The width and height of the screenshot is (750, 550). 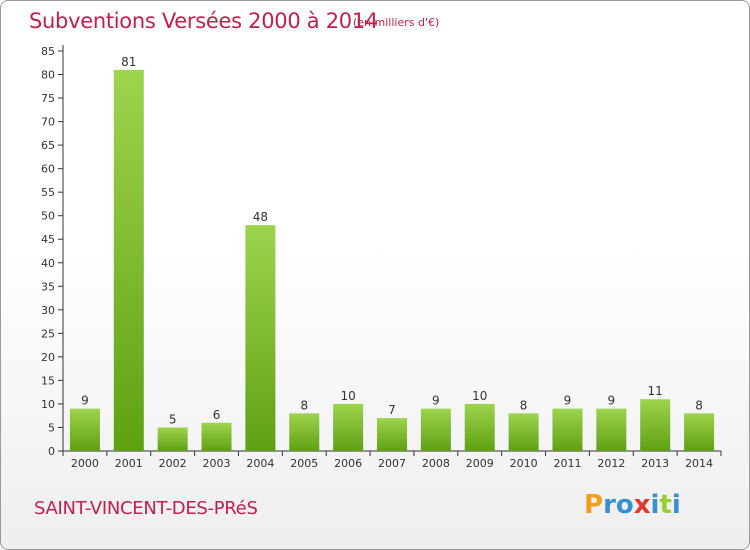 I want to click on y-tick-label: 75, so click(x=48, y=98).